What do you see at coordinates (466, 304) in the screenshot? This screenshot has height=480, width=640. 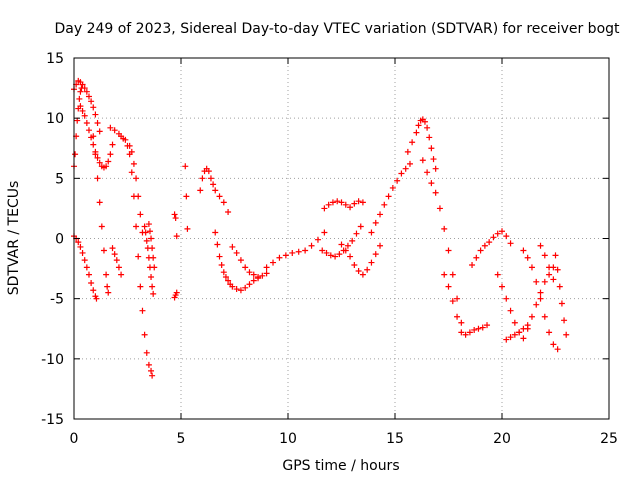 I see `series-minus2-to-minus8` at bounding box center [466, 304].